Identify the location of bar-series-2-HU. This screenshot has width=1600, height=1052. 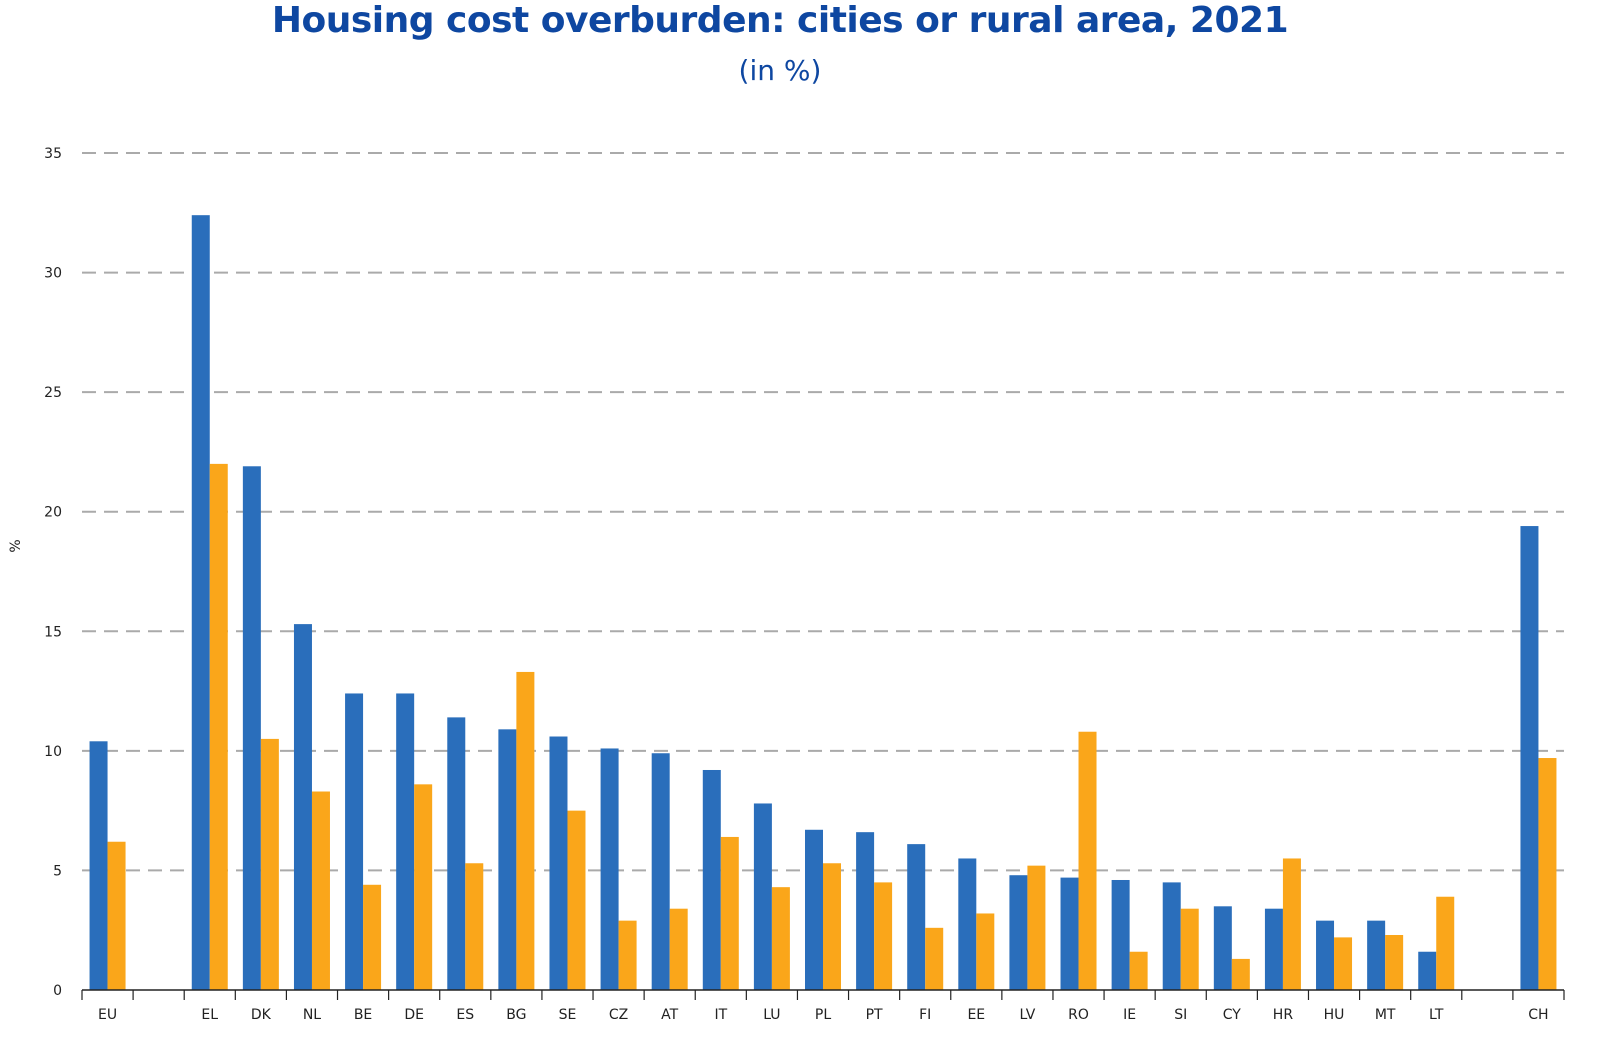
(1343, 963).